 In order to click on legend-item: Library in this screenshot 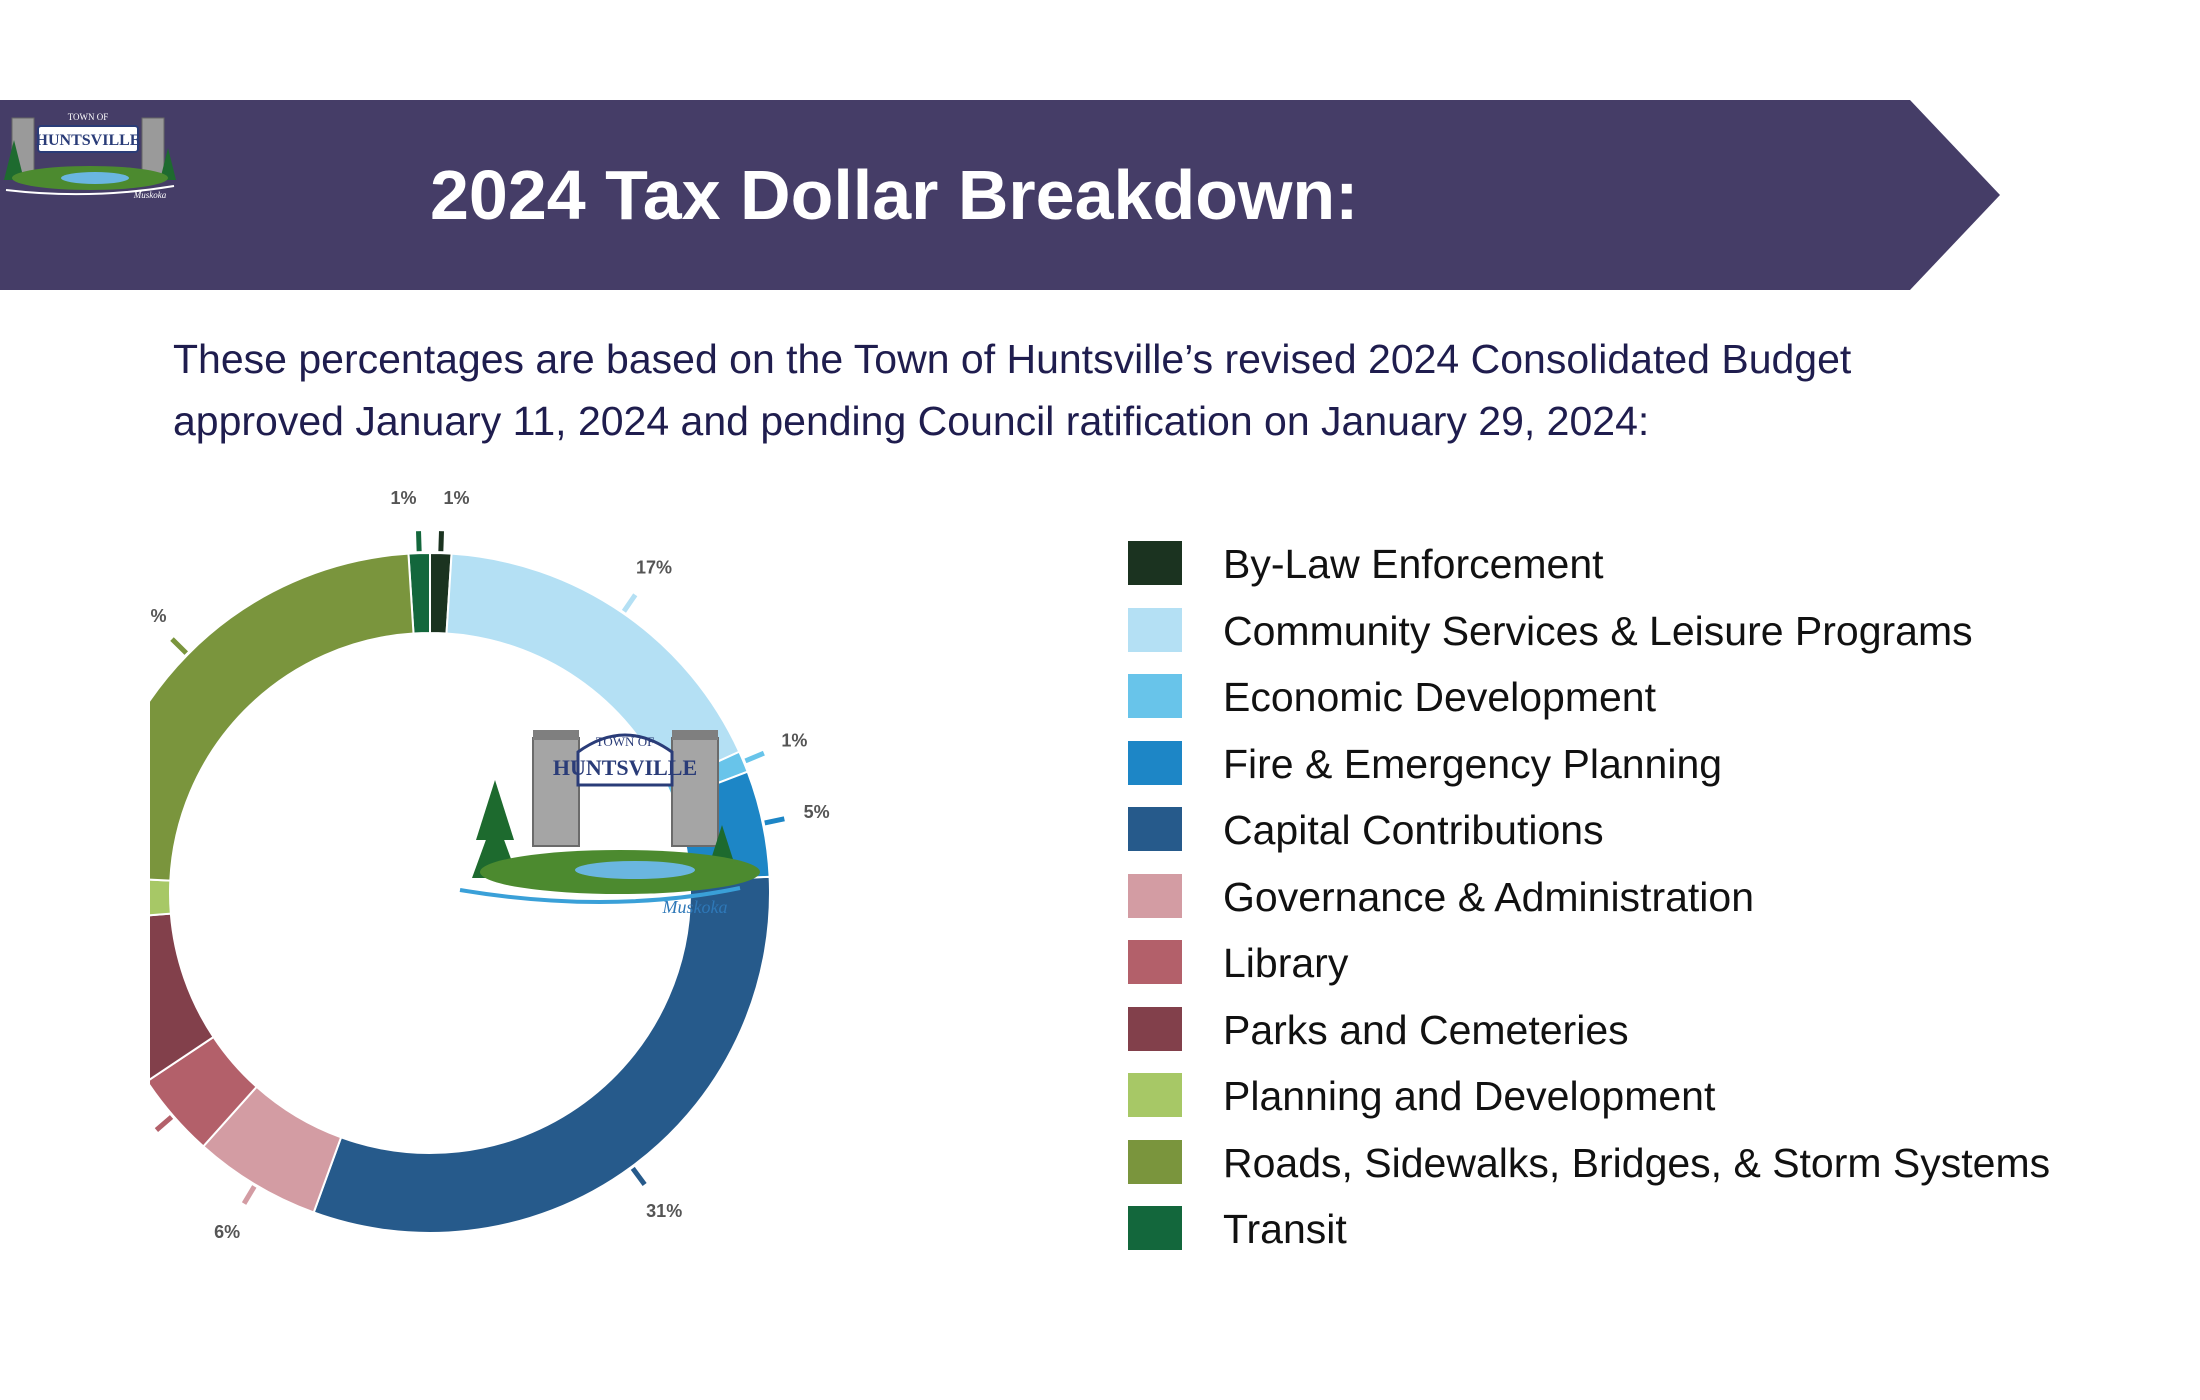, I will do `click(1658, 962)`.